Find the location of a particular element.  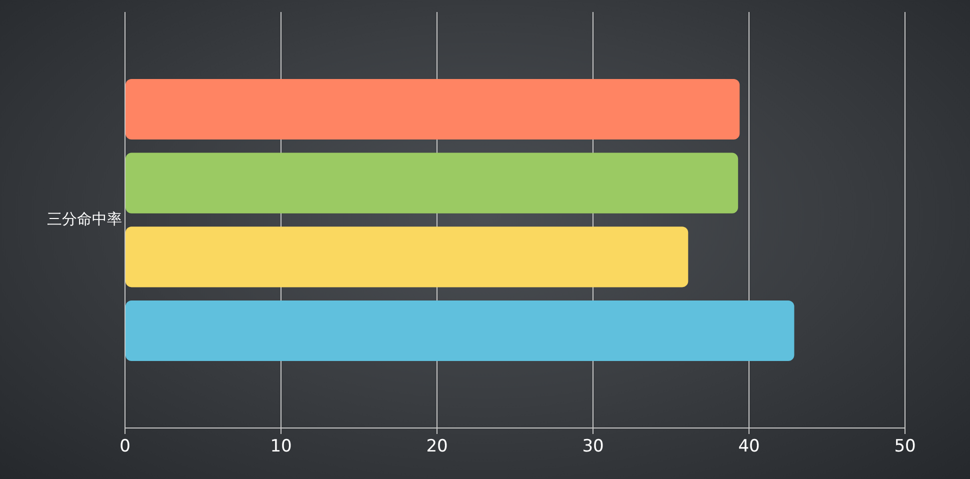

x-tick-label: 30 is located at coordinates (593, 446).